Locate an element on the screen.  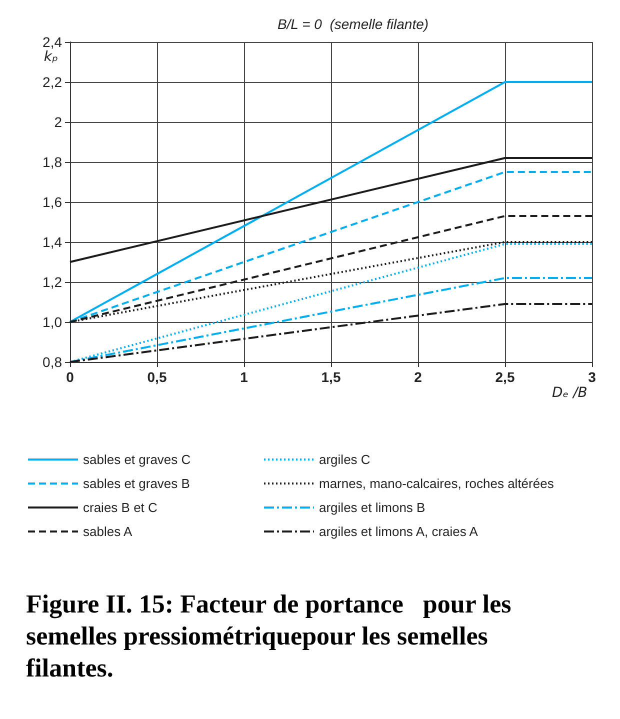
x-tick-label: 2 is located at coordinates (418, 377).